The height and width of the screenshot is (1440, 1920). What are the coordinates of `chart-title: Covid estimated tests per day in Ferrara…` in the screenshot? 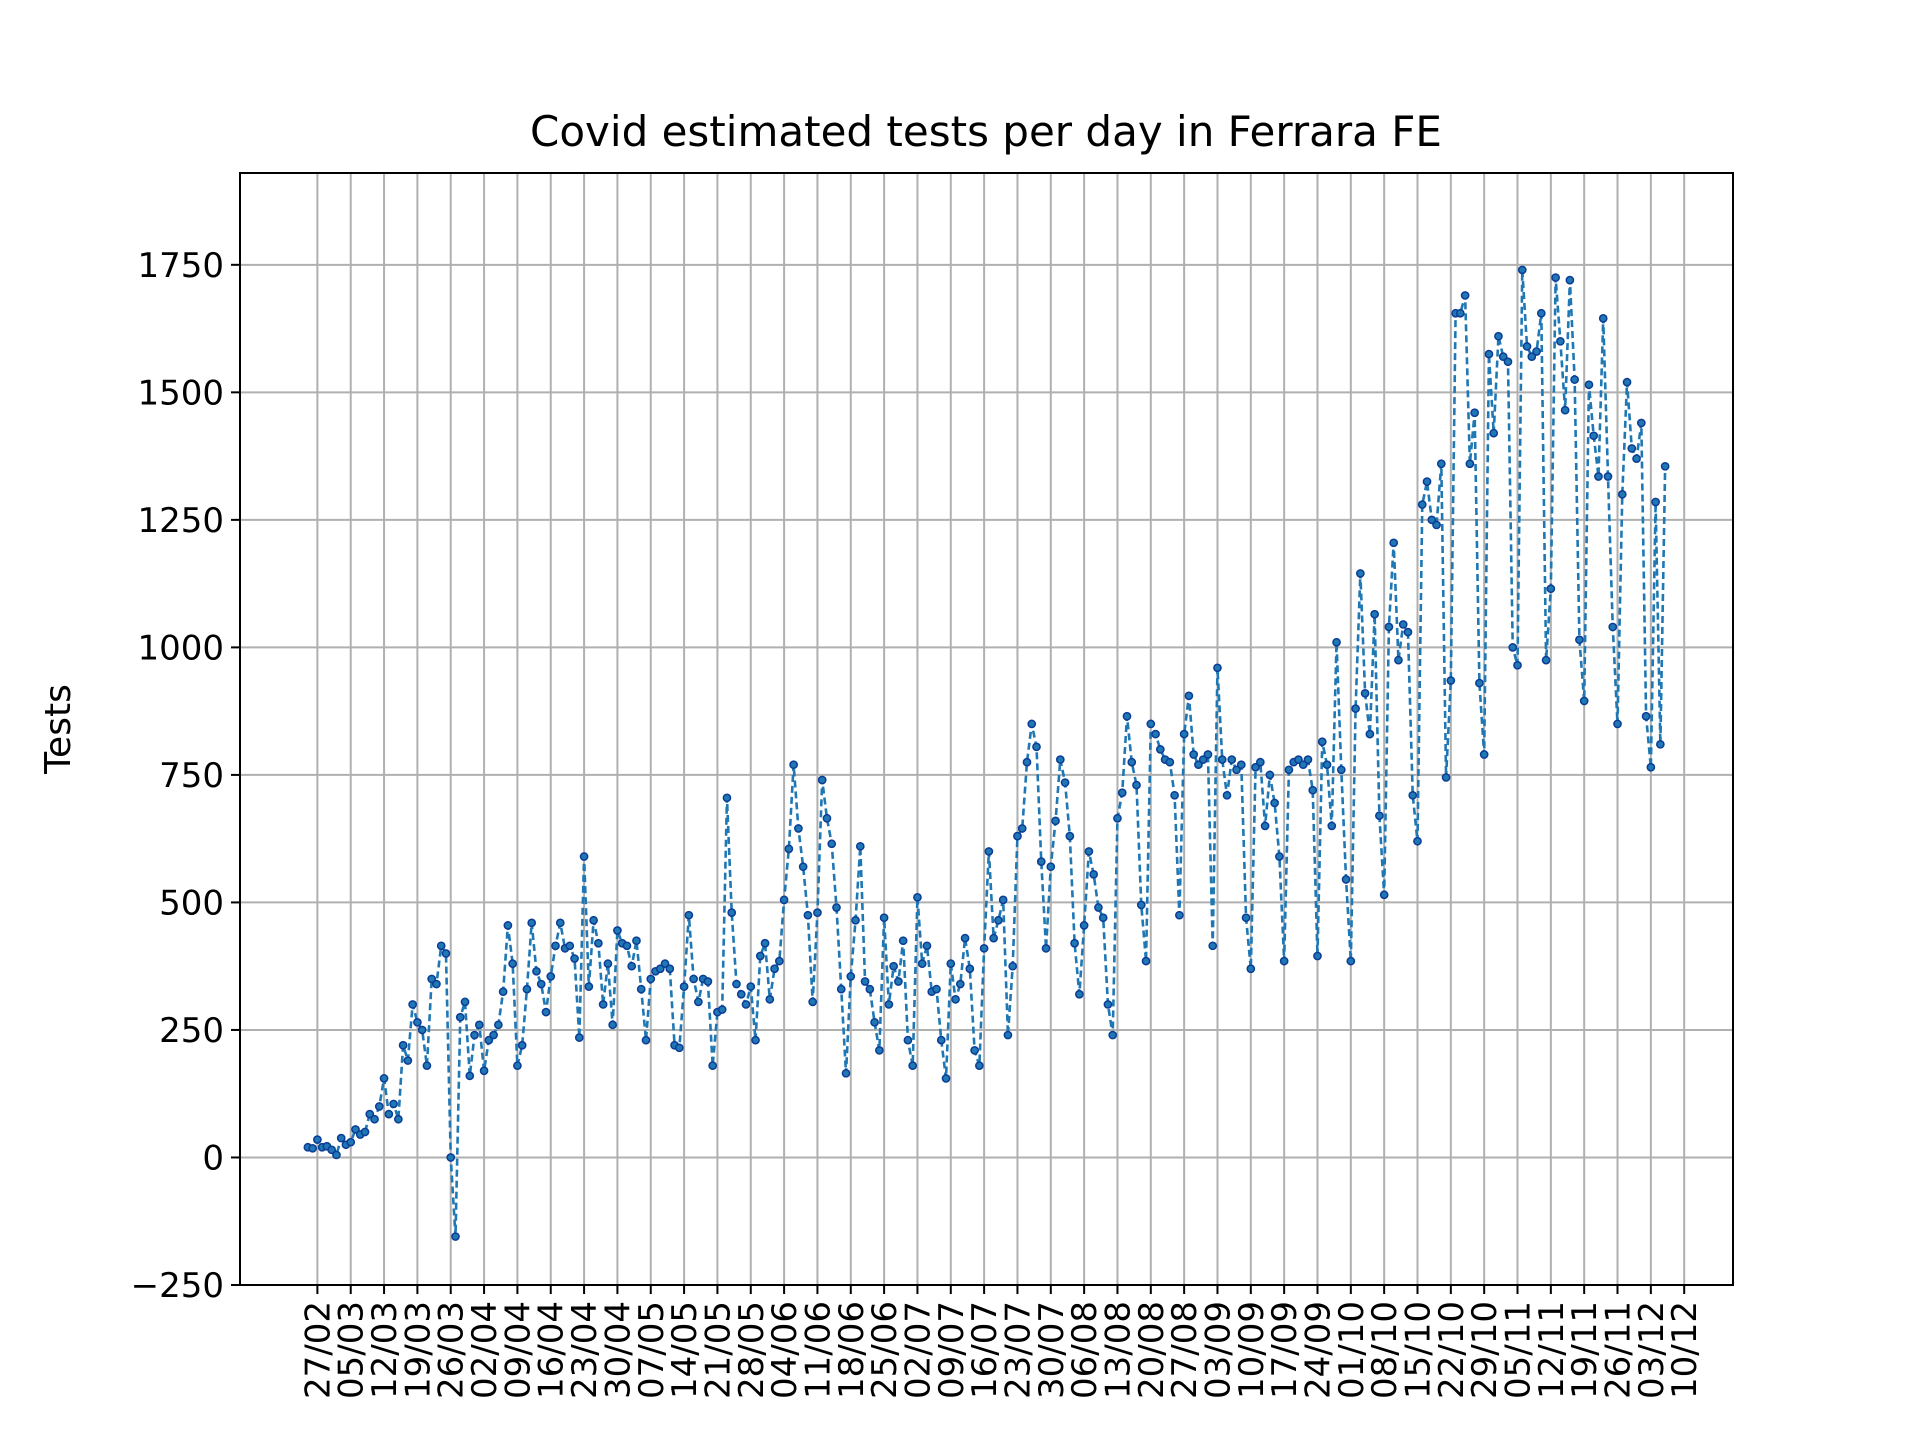 It's located at (986, 131).